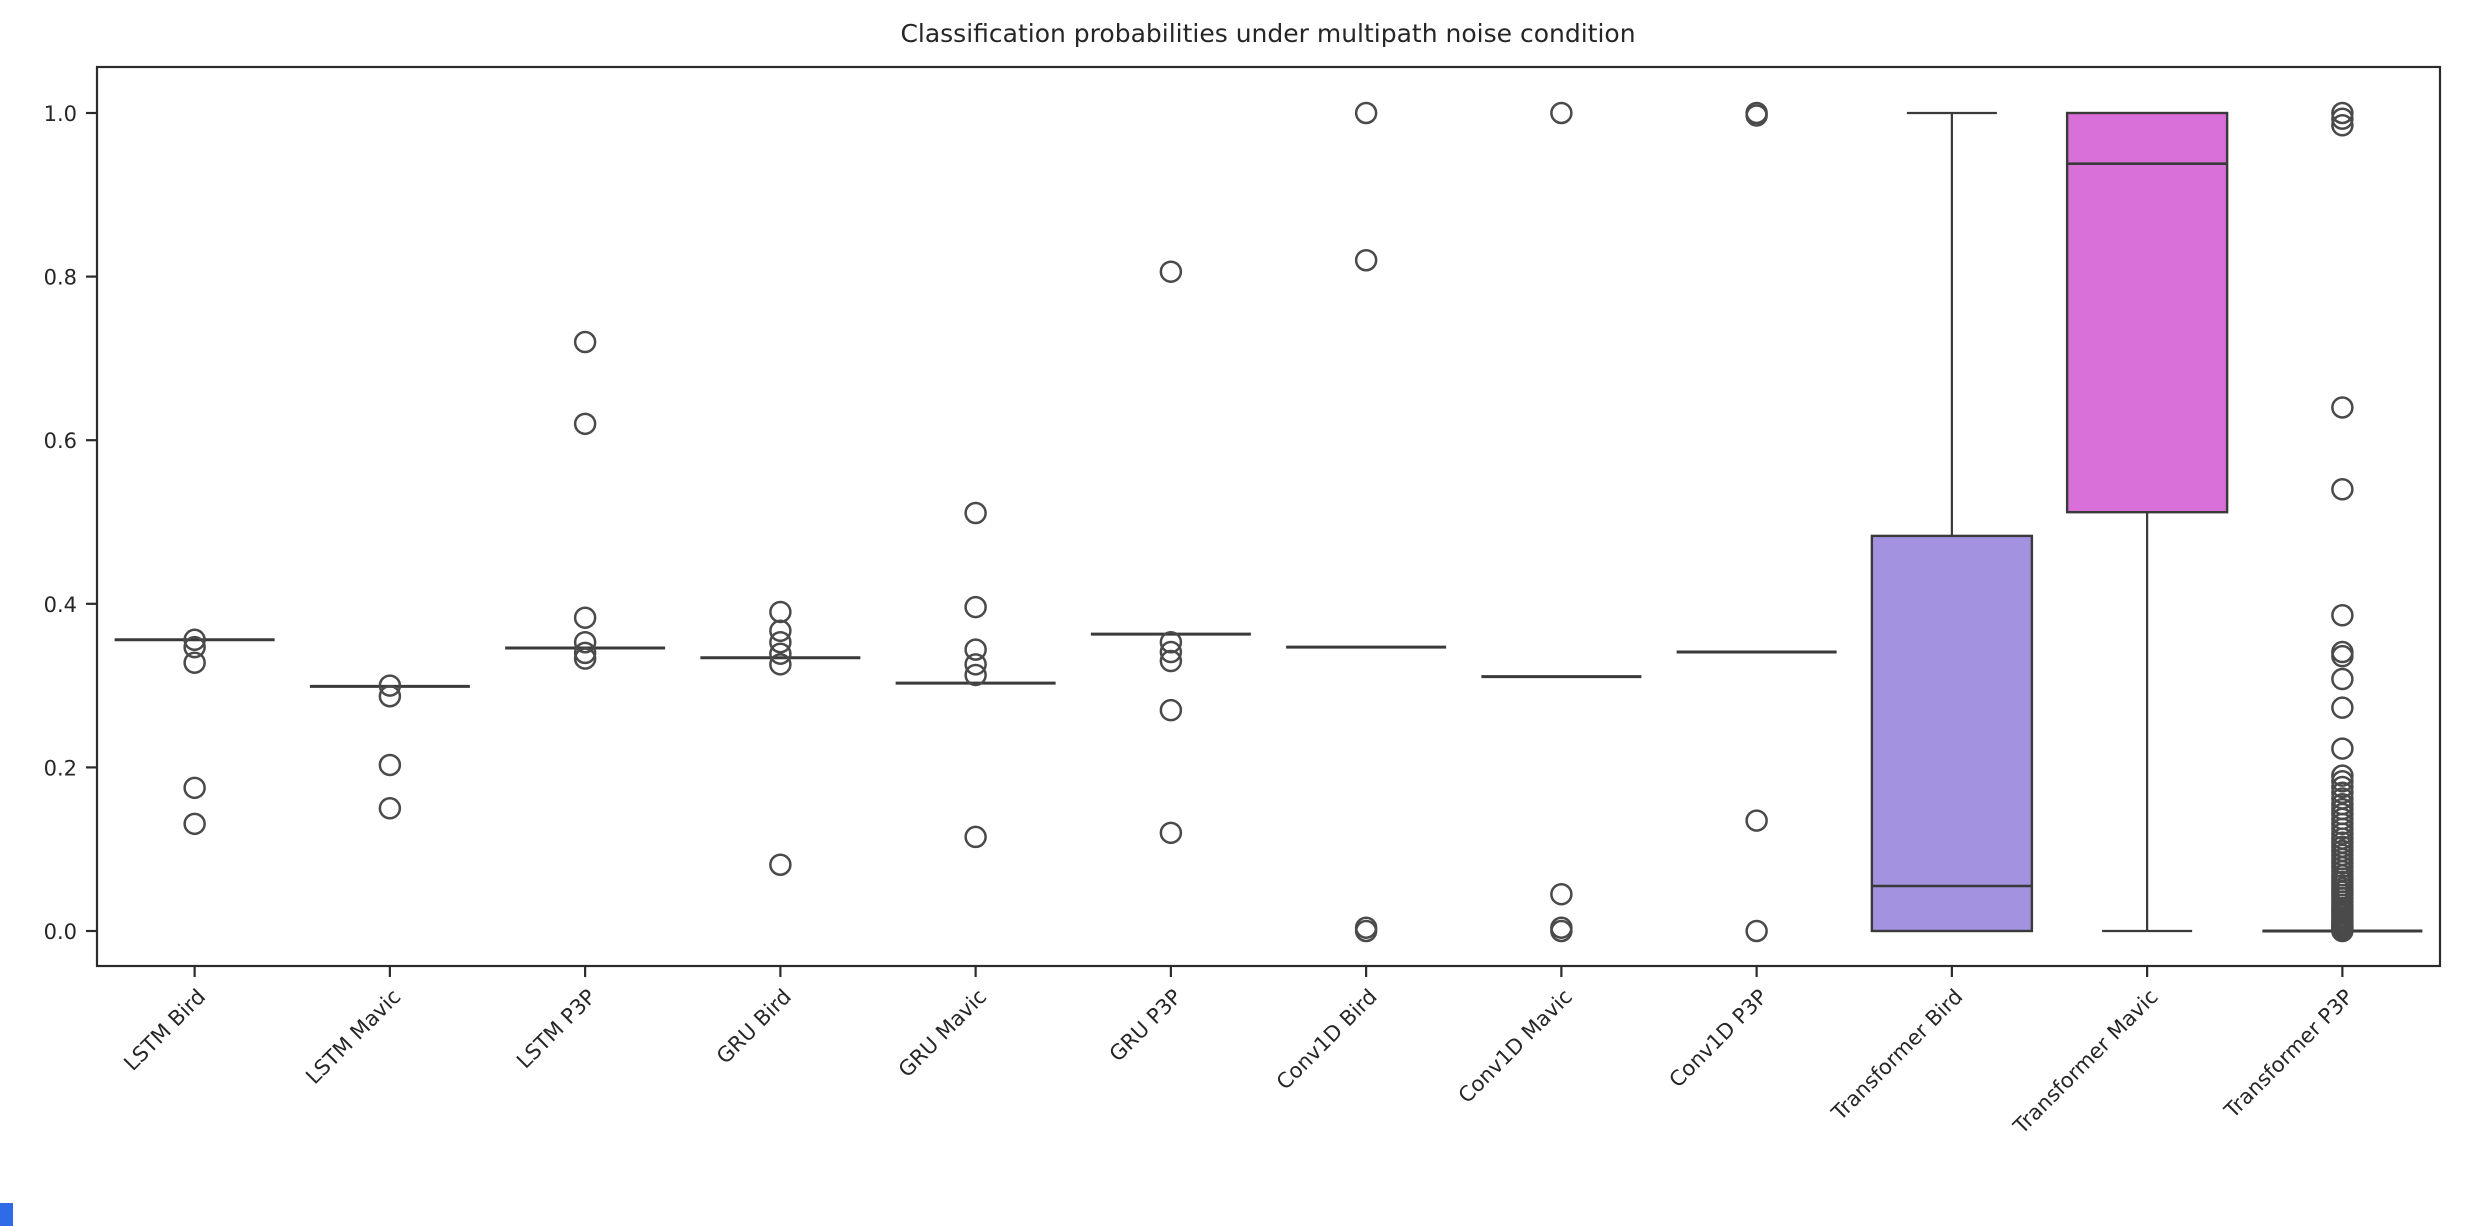 This screenshot has width=2473, height=1226. Describe the element at coordinates (1515, 1046) in the screenshot. I see `x-tick-label-conv1d-mavic: Conv1D Mavic` at that location.